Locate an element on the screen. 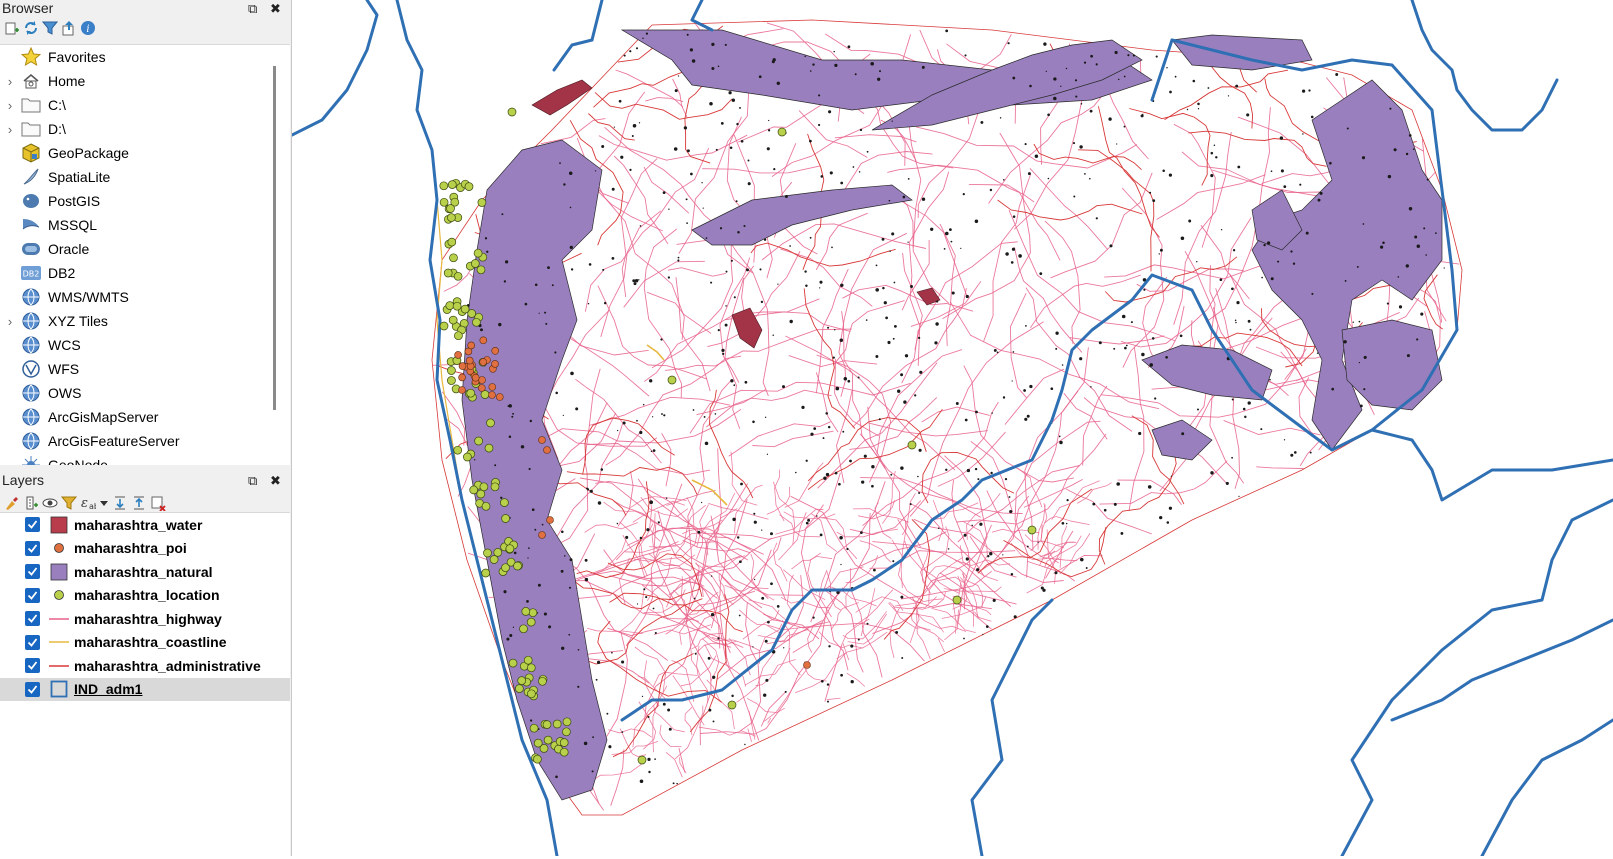 This screenshot has height=859, width=1613. browser-scrollbar is located at coordinates (275, 252).